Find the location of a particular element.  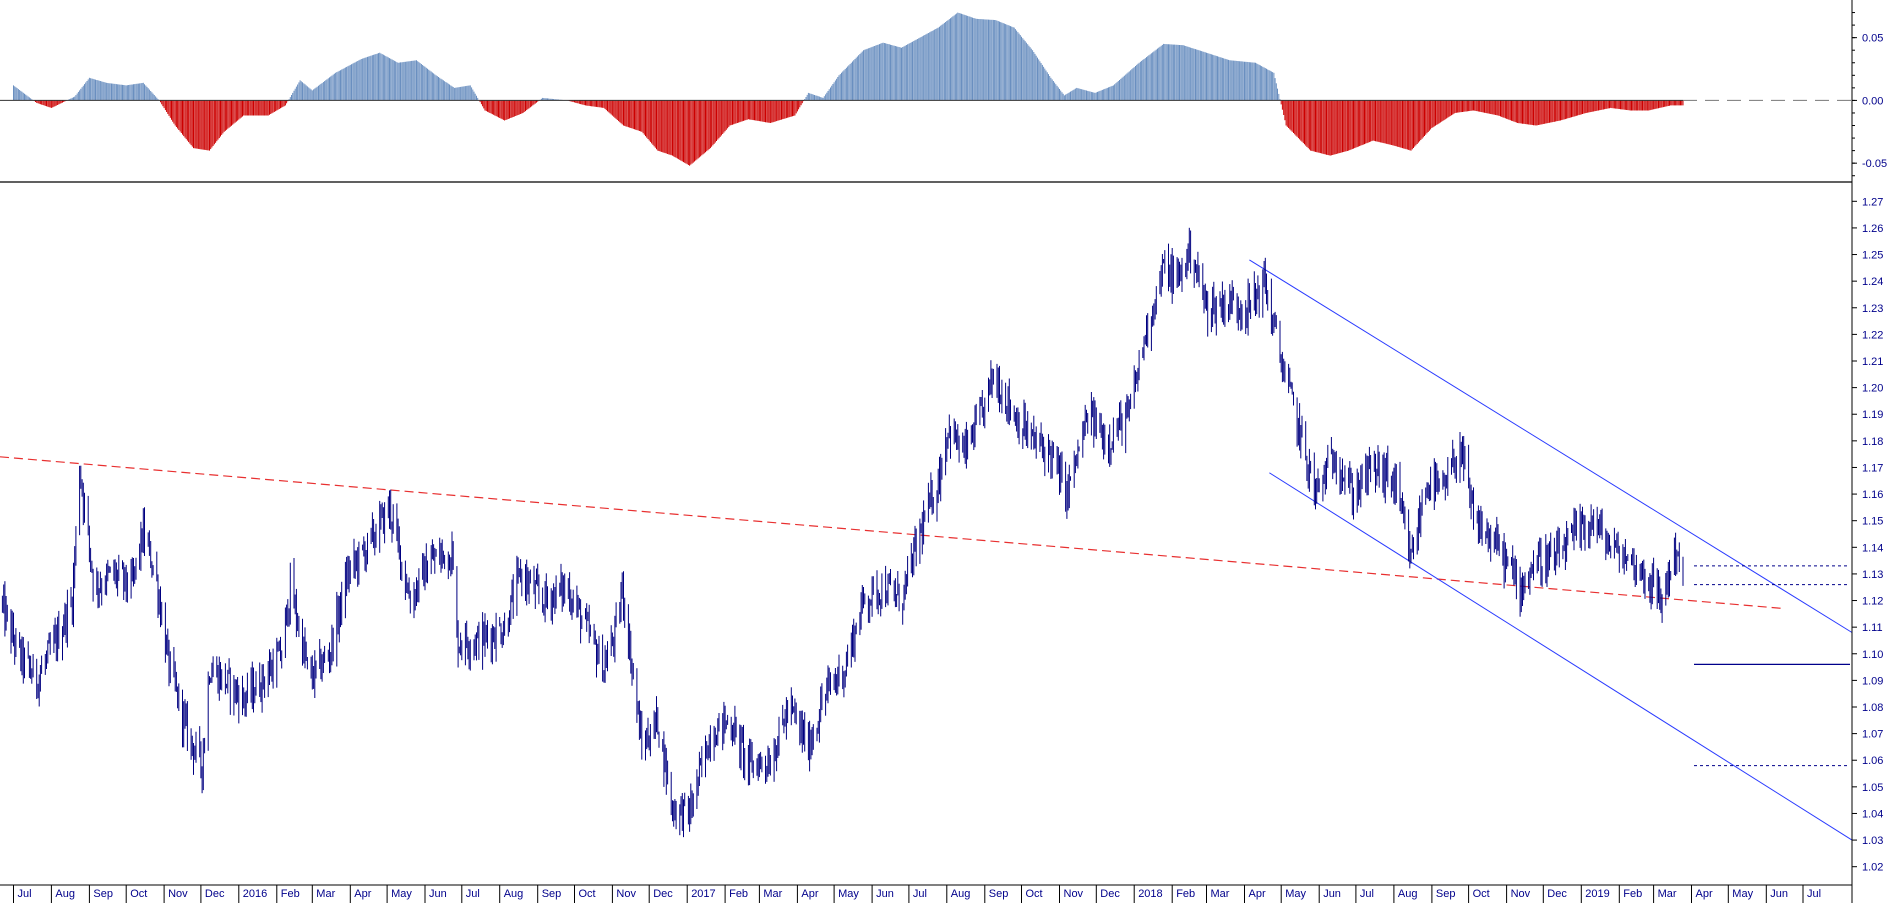

price-y-tick-label: 1.14 is located at coordinates (1872, 548).